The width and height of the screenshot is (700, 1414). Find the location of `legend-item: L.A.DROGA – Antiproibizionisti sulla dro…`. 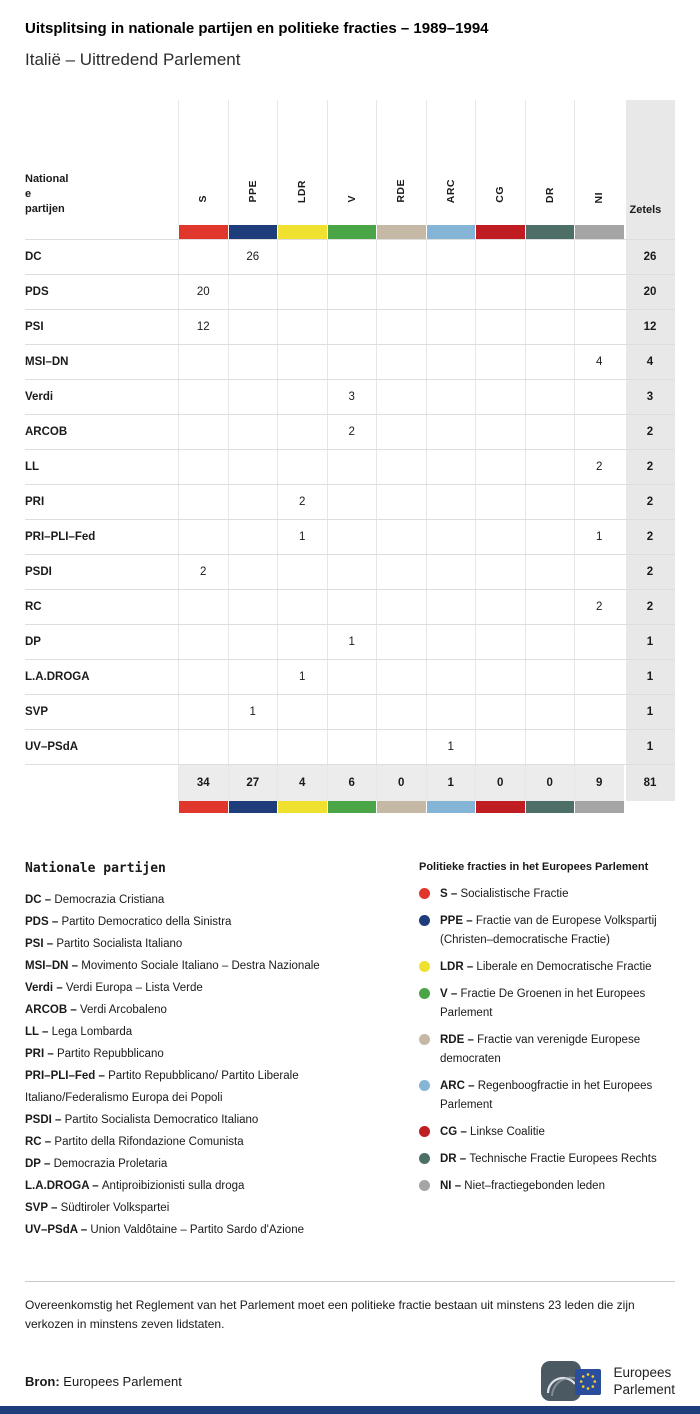

legend-item: L.A.DROGA – Antiproibizionisti sulla dro… is located at coordinates (211, 1186).